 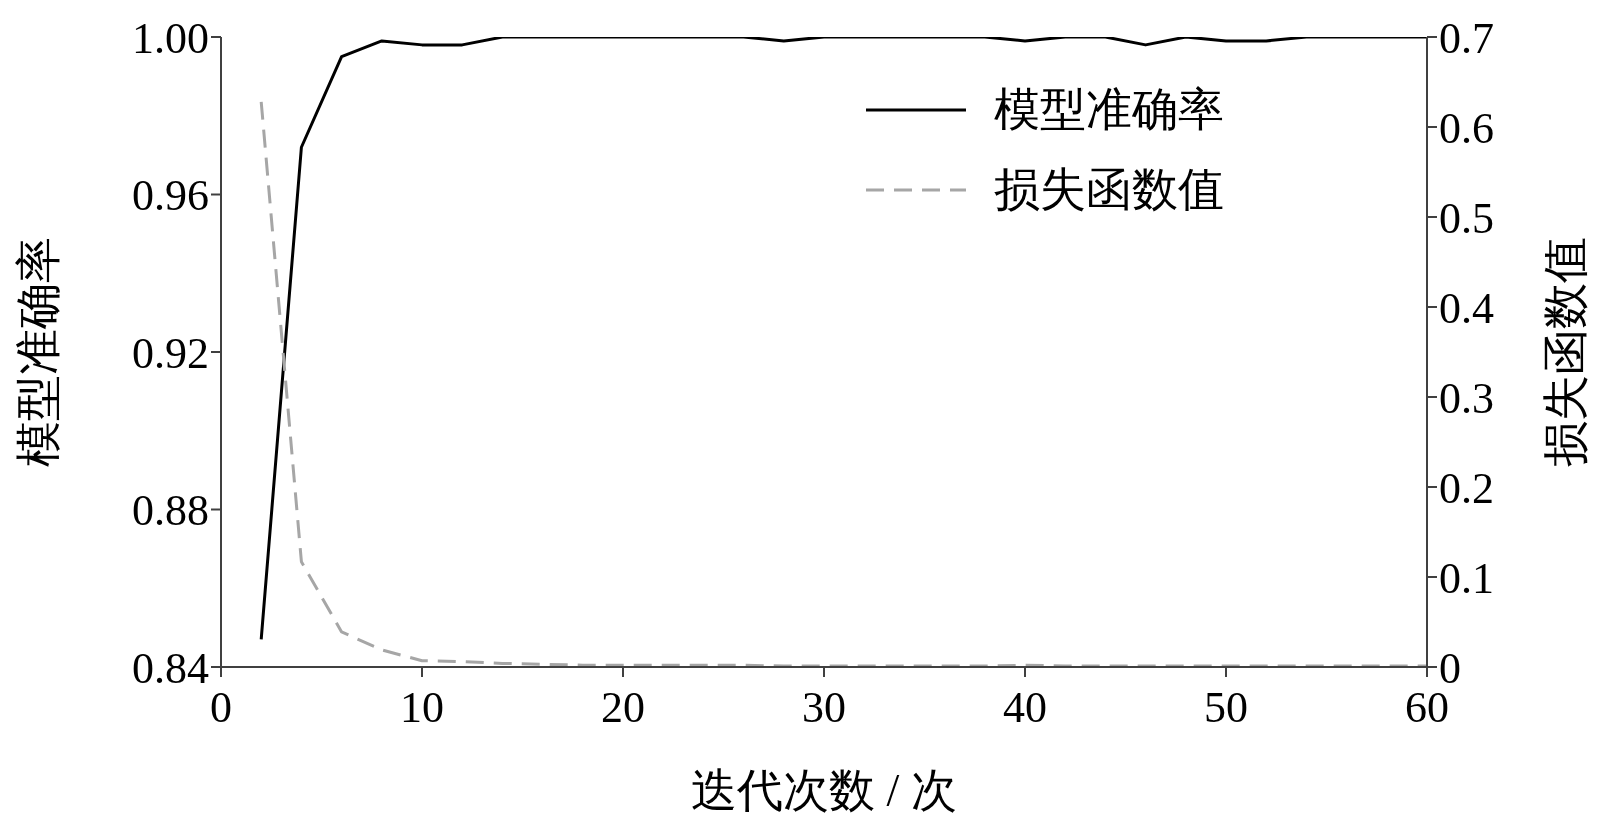 I want to click on y-tick-label: 0.92, so click(x=170, y=353).